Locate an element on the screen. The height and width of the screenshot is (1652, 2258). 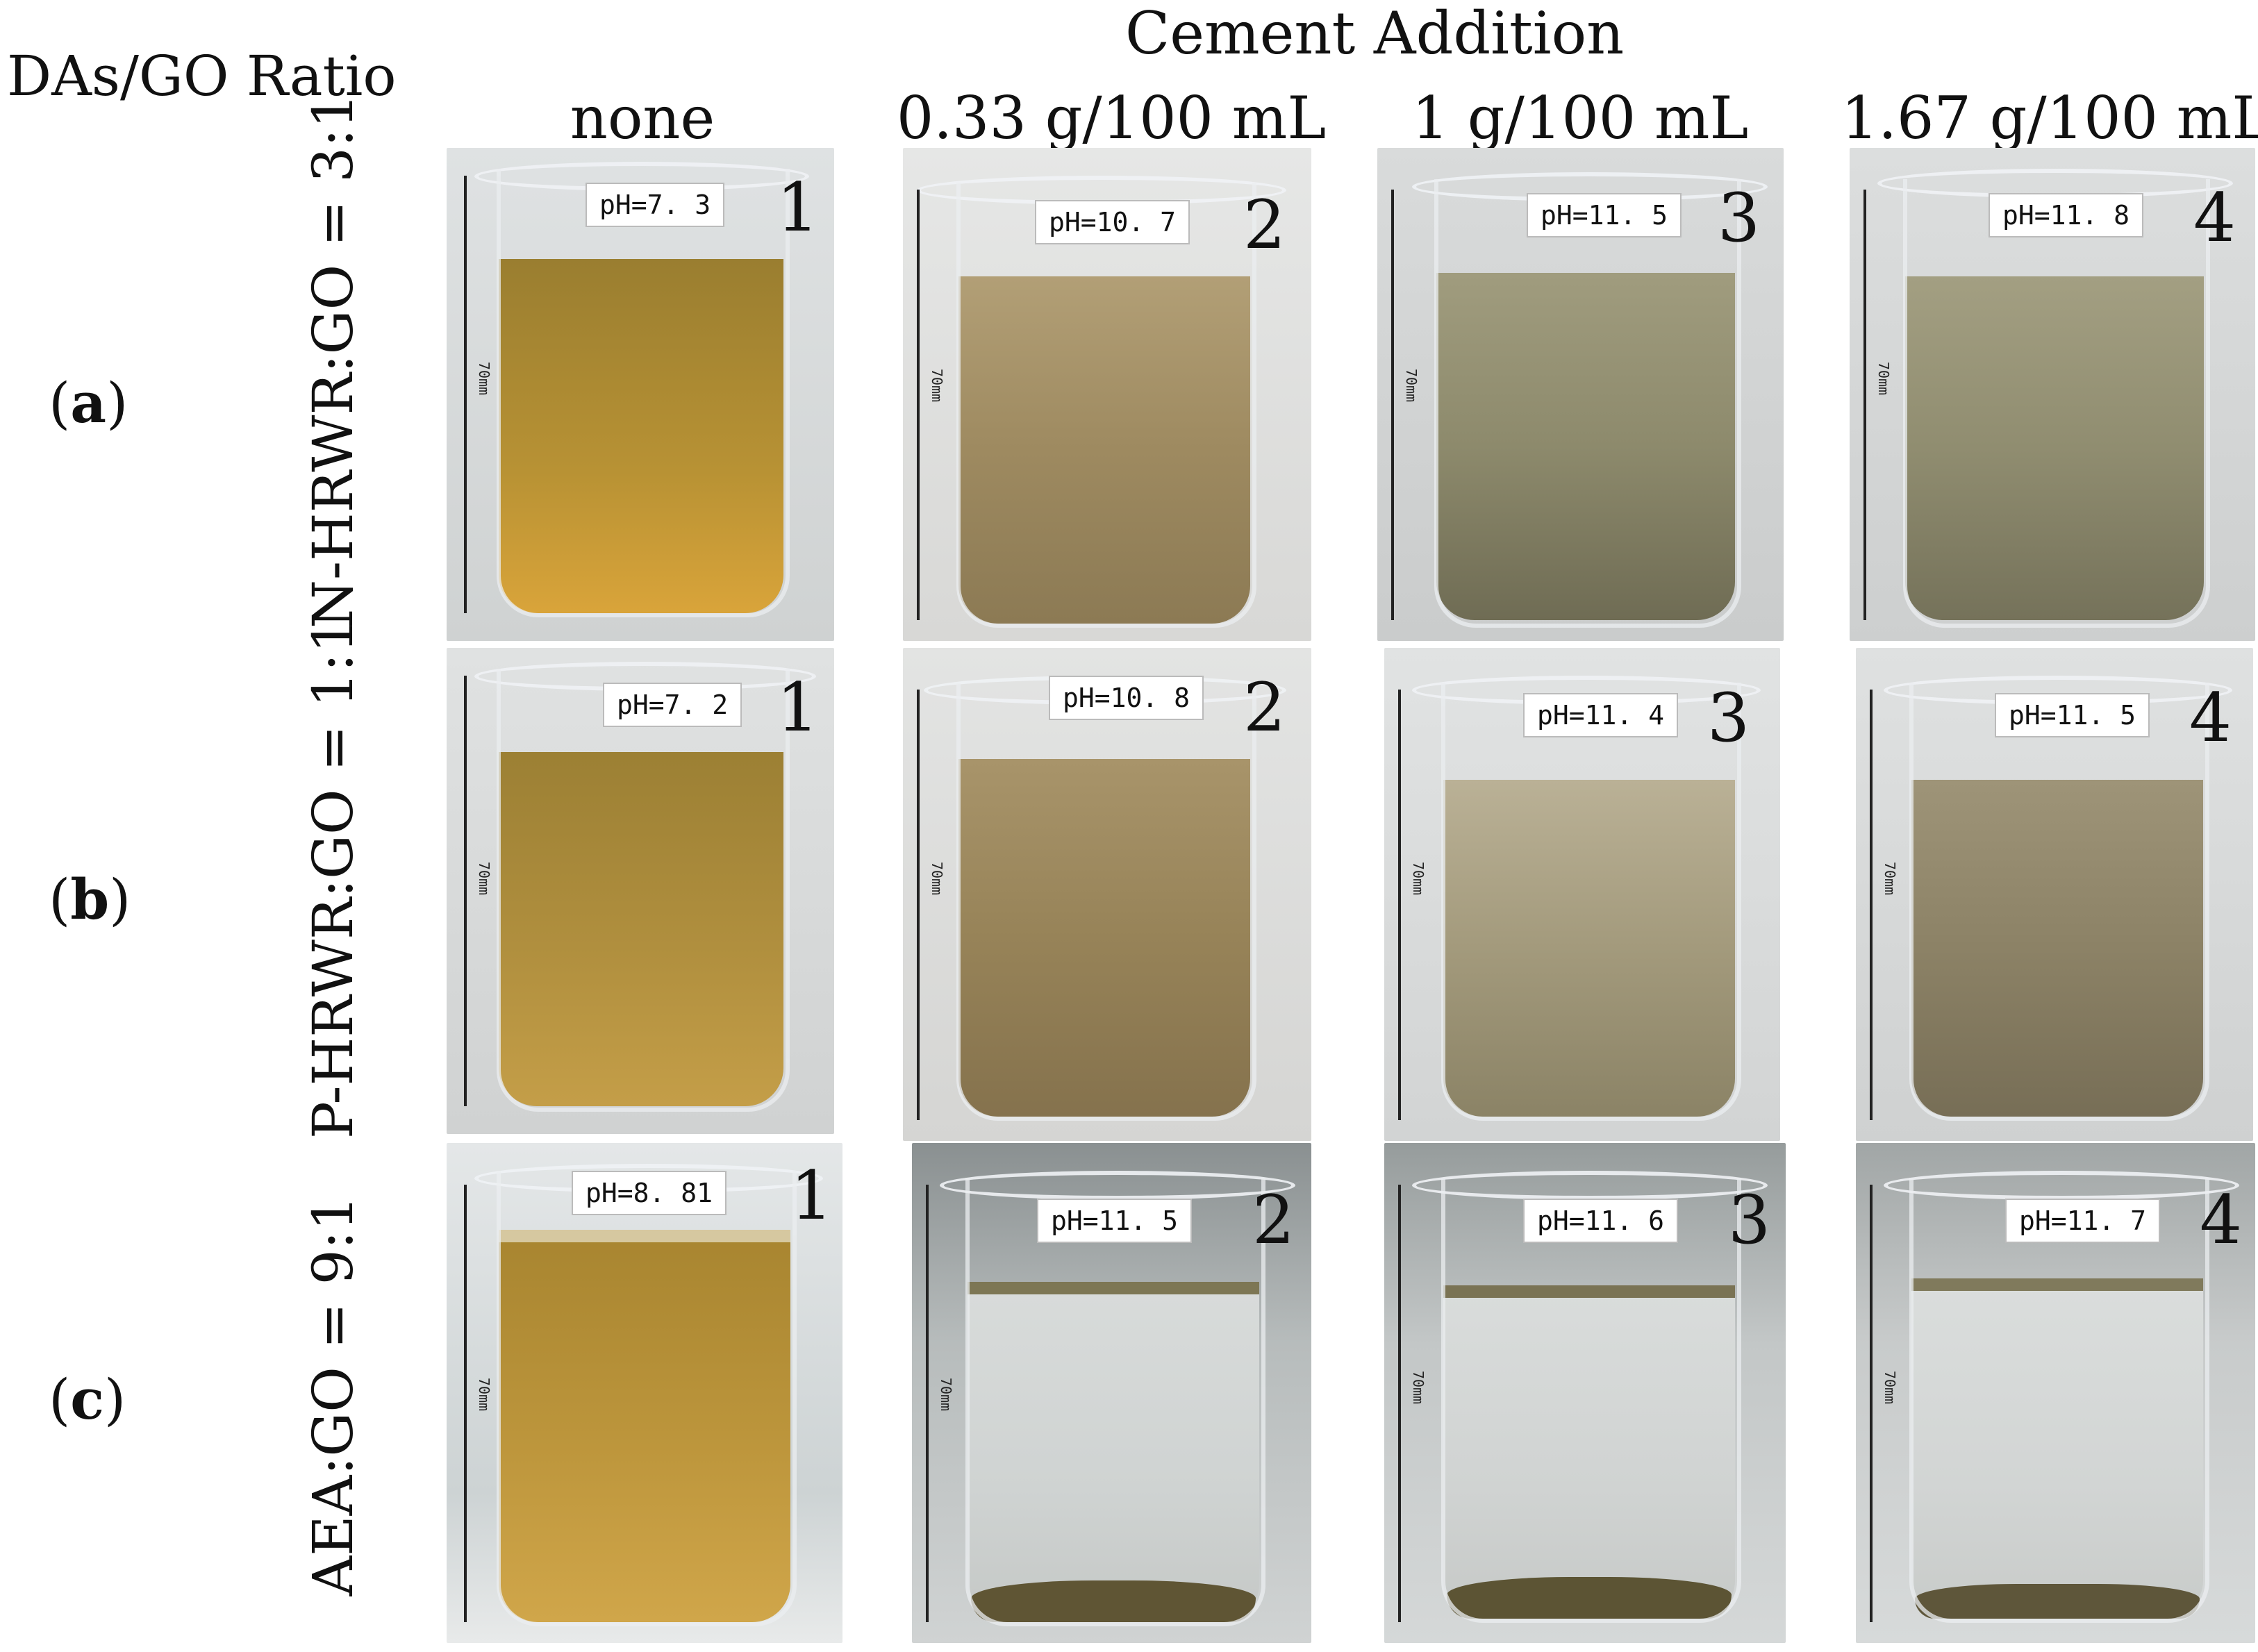
ph-label: pH=7. 2 is located at coordinates (672, 705).